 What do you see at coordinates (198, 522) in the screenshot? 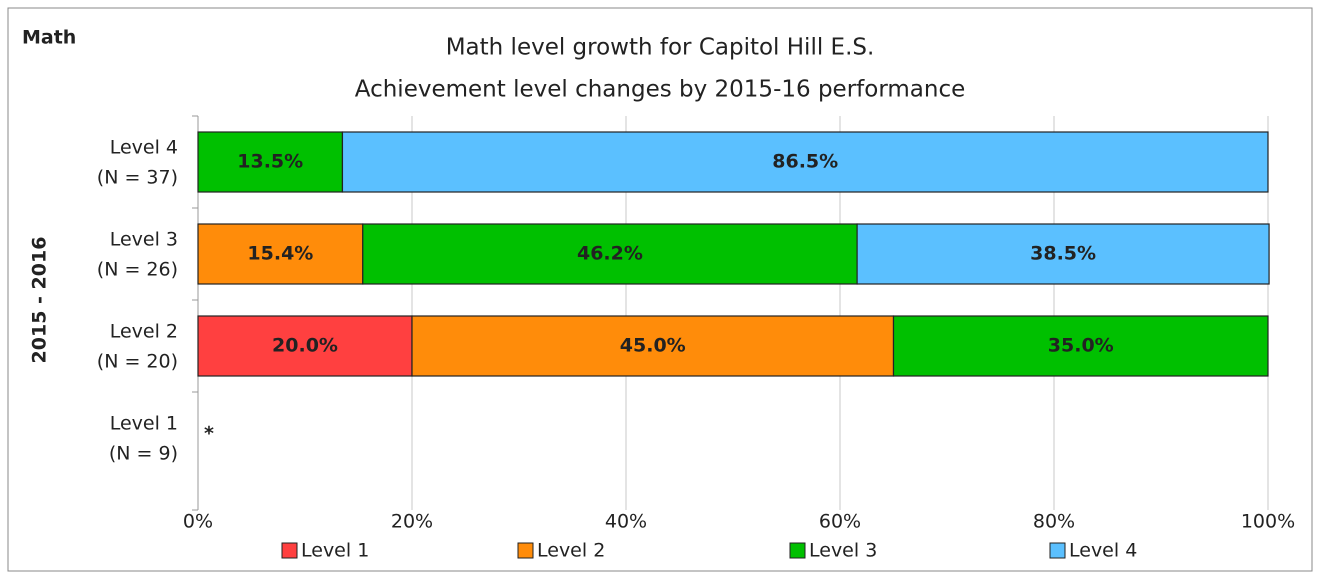
I see `x-tick-label: 0%` at bounding box center [198, 522].